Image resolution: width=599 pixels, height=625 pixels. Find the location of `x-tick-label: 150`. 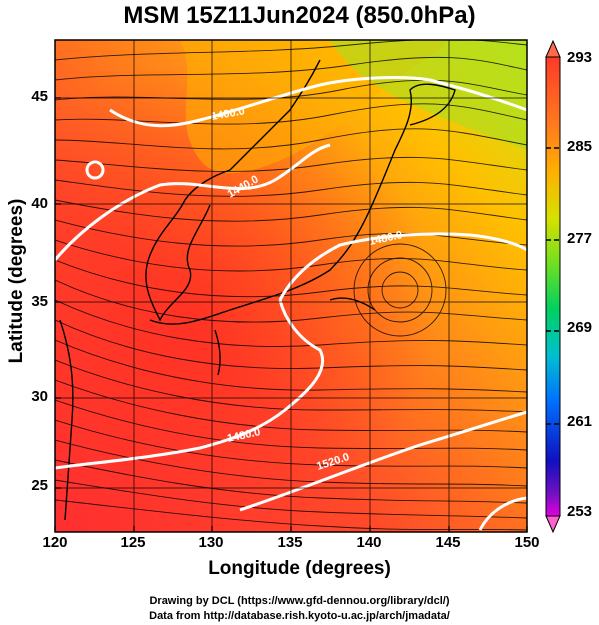

x-tick-label: 150 is located at coordinates (527, 542).